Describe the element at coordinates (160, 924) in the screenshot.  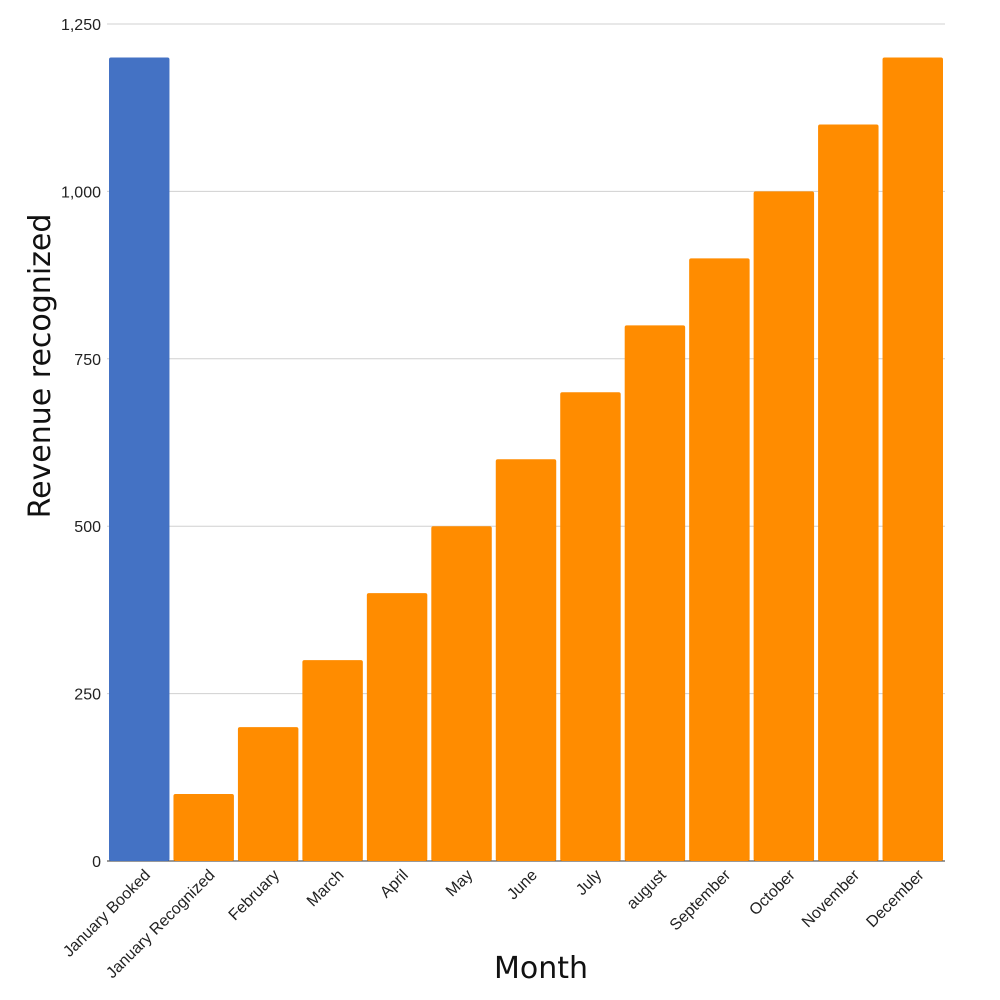
I see `x-tick-label: January Recognized` at that location.